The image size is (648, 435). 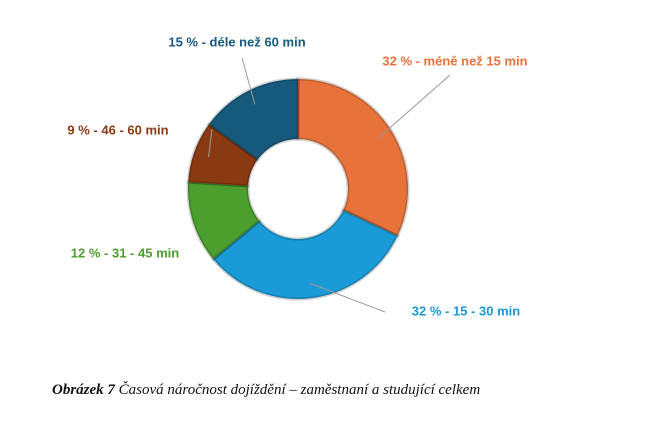 What do you see at coordinates (117, 129) in the screenshot?
I see `data-label: 9 % - 46 - 60 min` at bounding box center [117, 129].